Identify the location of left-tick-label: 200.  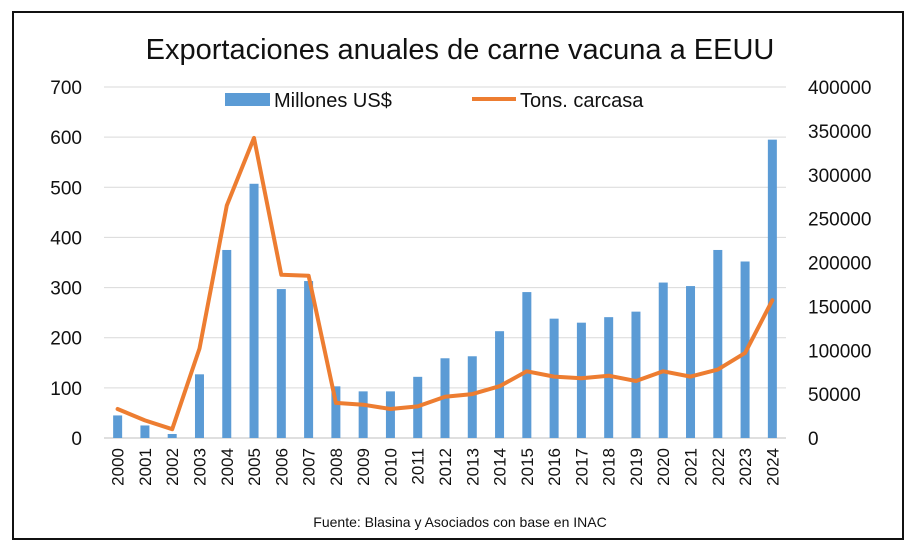
(66, 339).